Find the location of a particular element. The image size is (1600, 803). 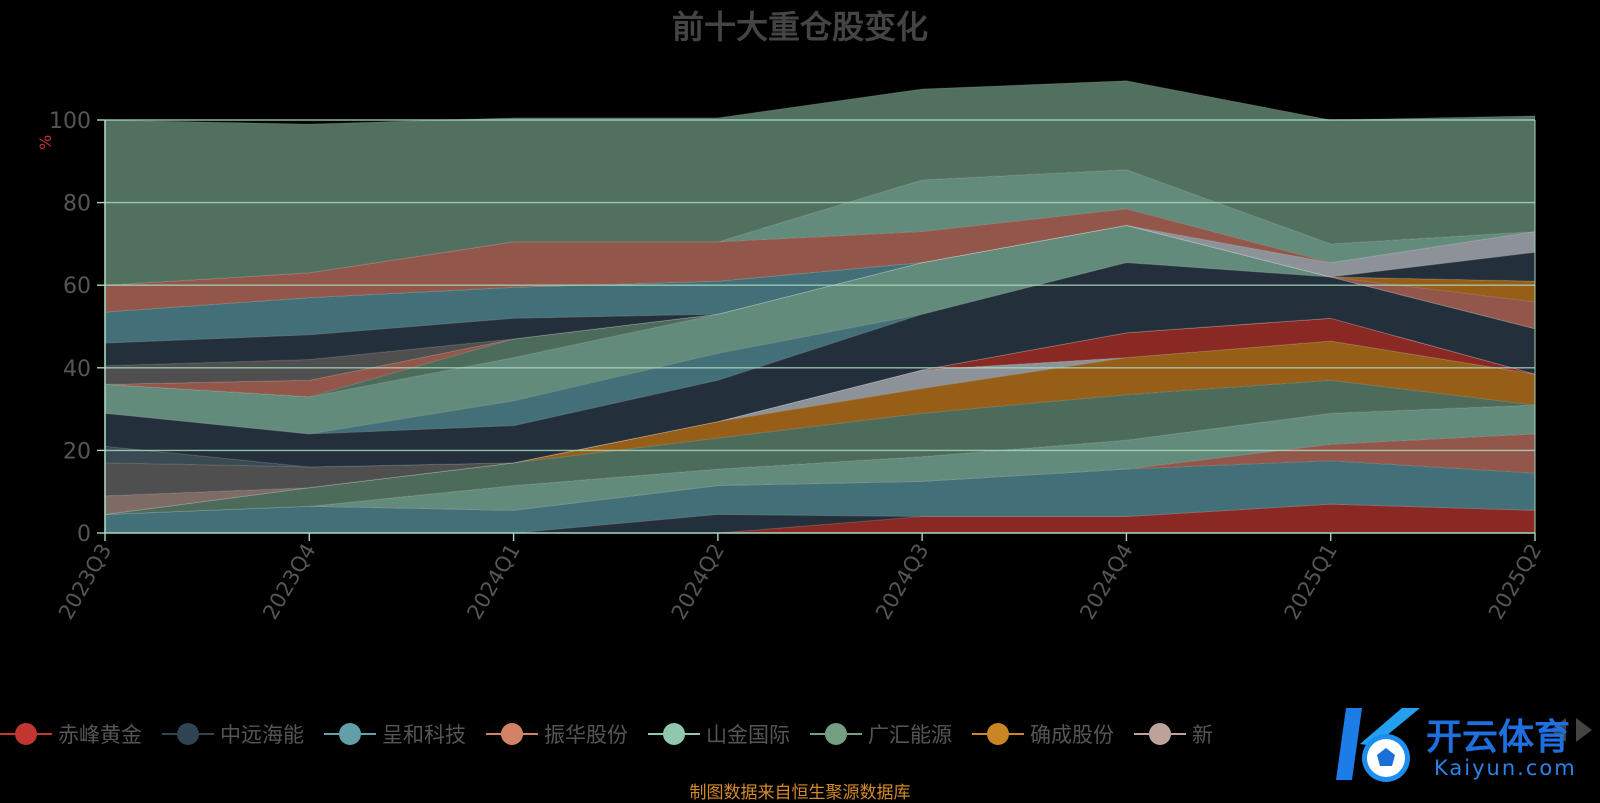

legend: 赤峰黄金 中远海能 呈和科技 振华股份 山金国际 广汇能源 确成股份 新 is located at coordinates (800, 734).